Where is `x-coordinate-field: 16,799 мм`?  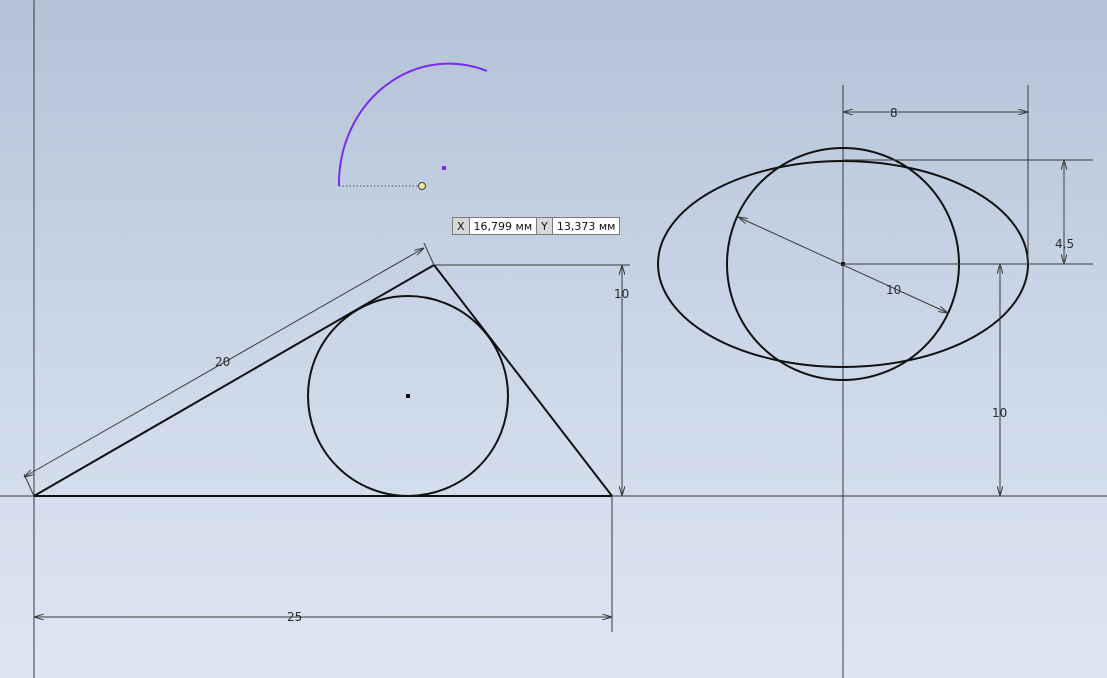
x-coordinate-field: 16,799 мм is located at coordinates (503, 226).